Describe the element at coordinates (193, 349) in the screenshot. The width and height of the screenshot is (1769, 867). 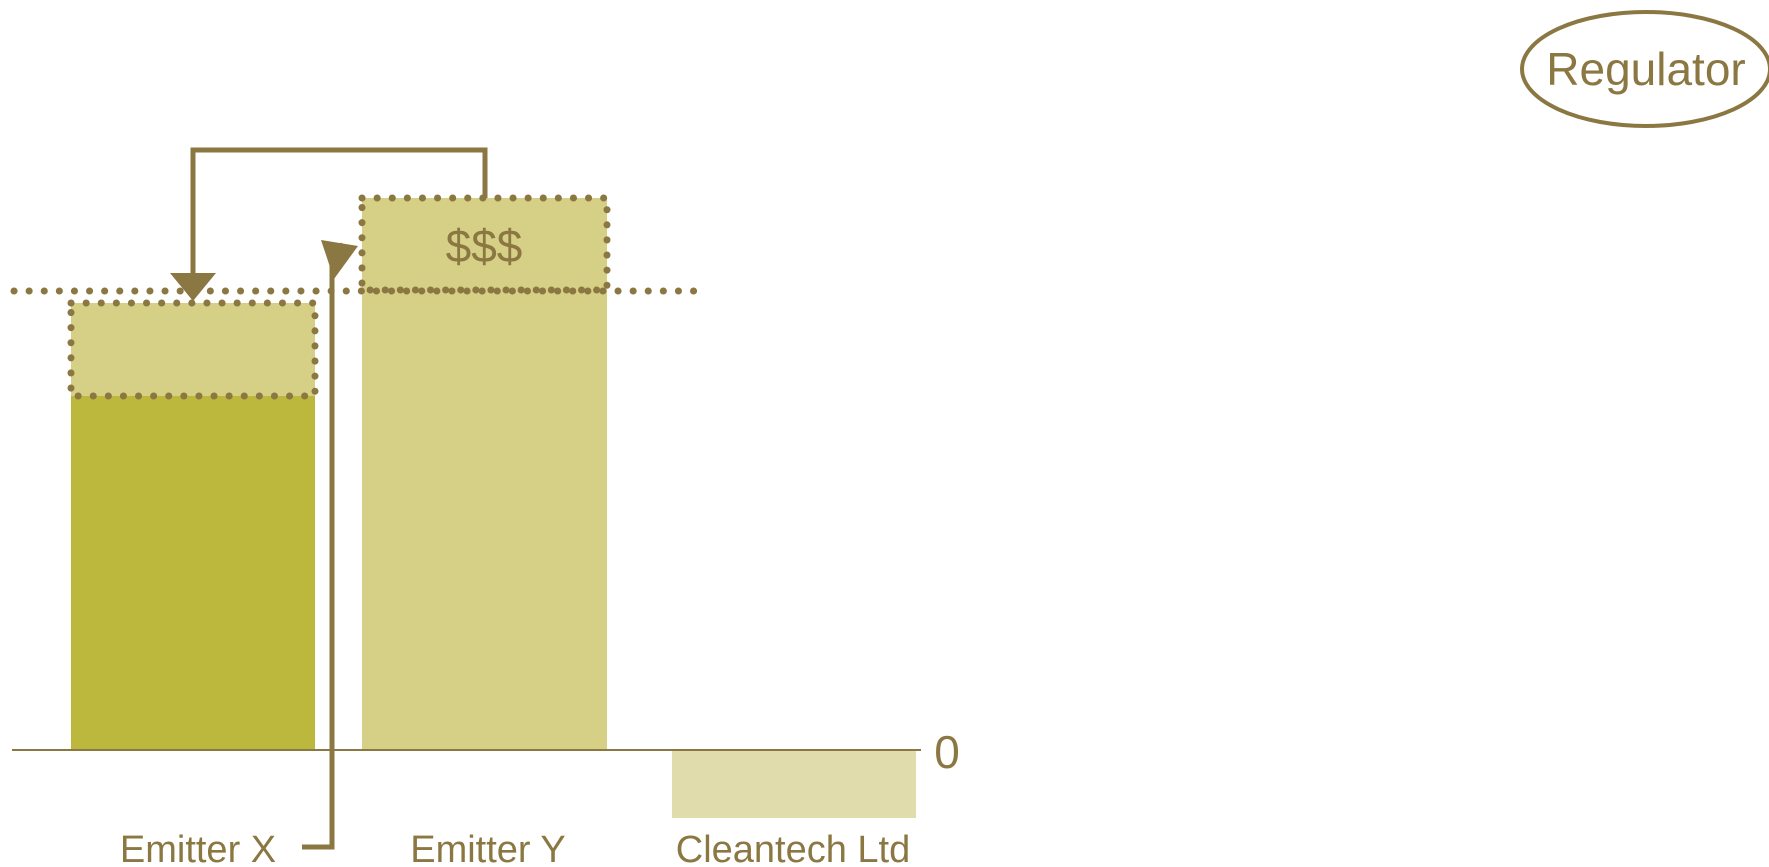
I see `emitter-x-shortfall-box` at that location.